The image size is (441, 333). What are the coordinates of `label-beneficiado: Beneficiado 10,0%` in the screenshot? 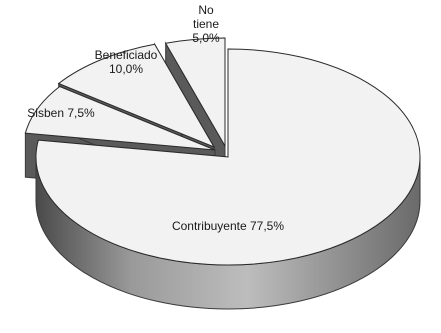 It's located at (126, 62).